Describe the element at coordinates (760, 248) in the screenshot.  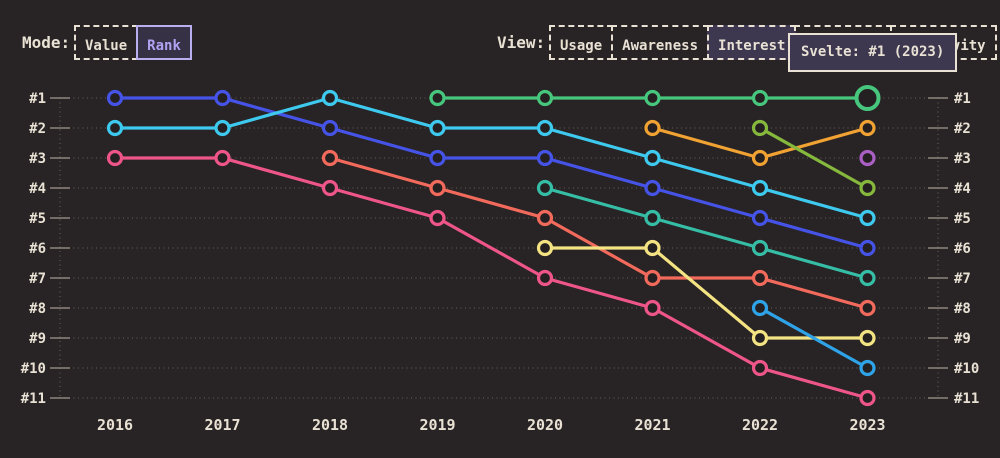
I see `point-teal-2022` at that location.